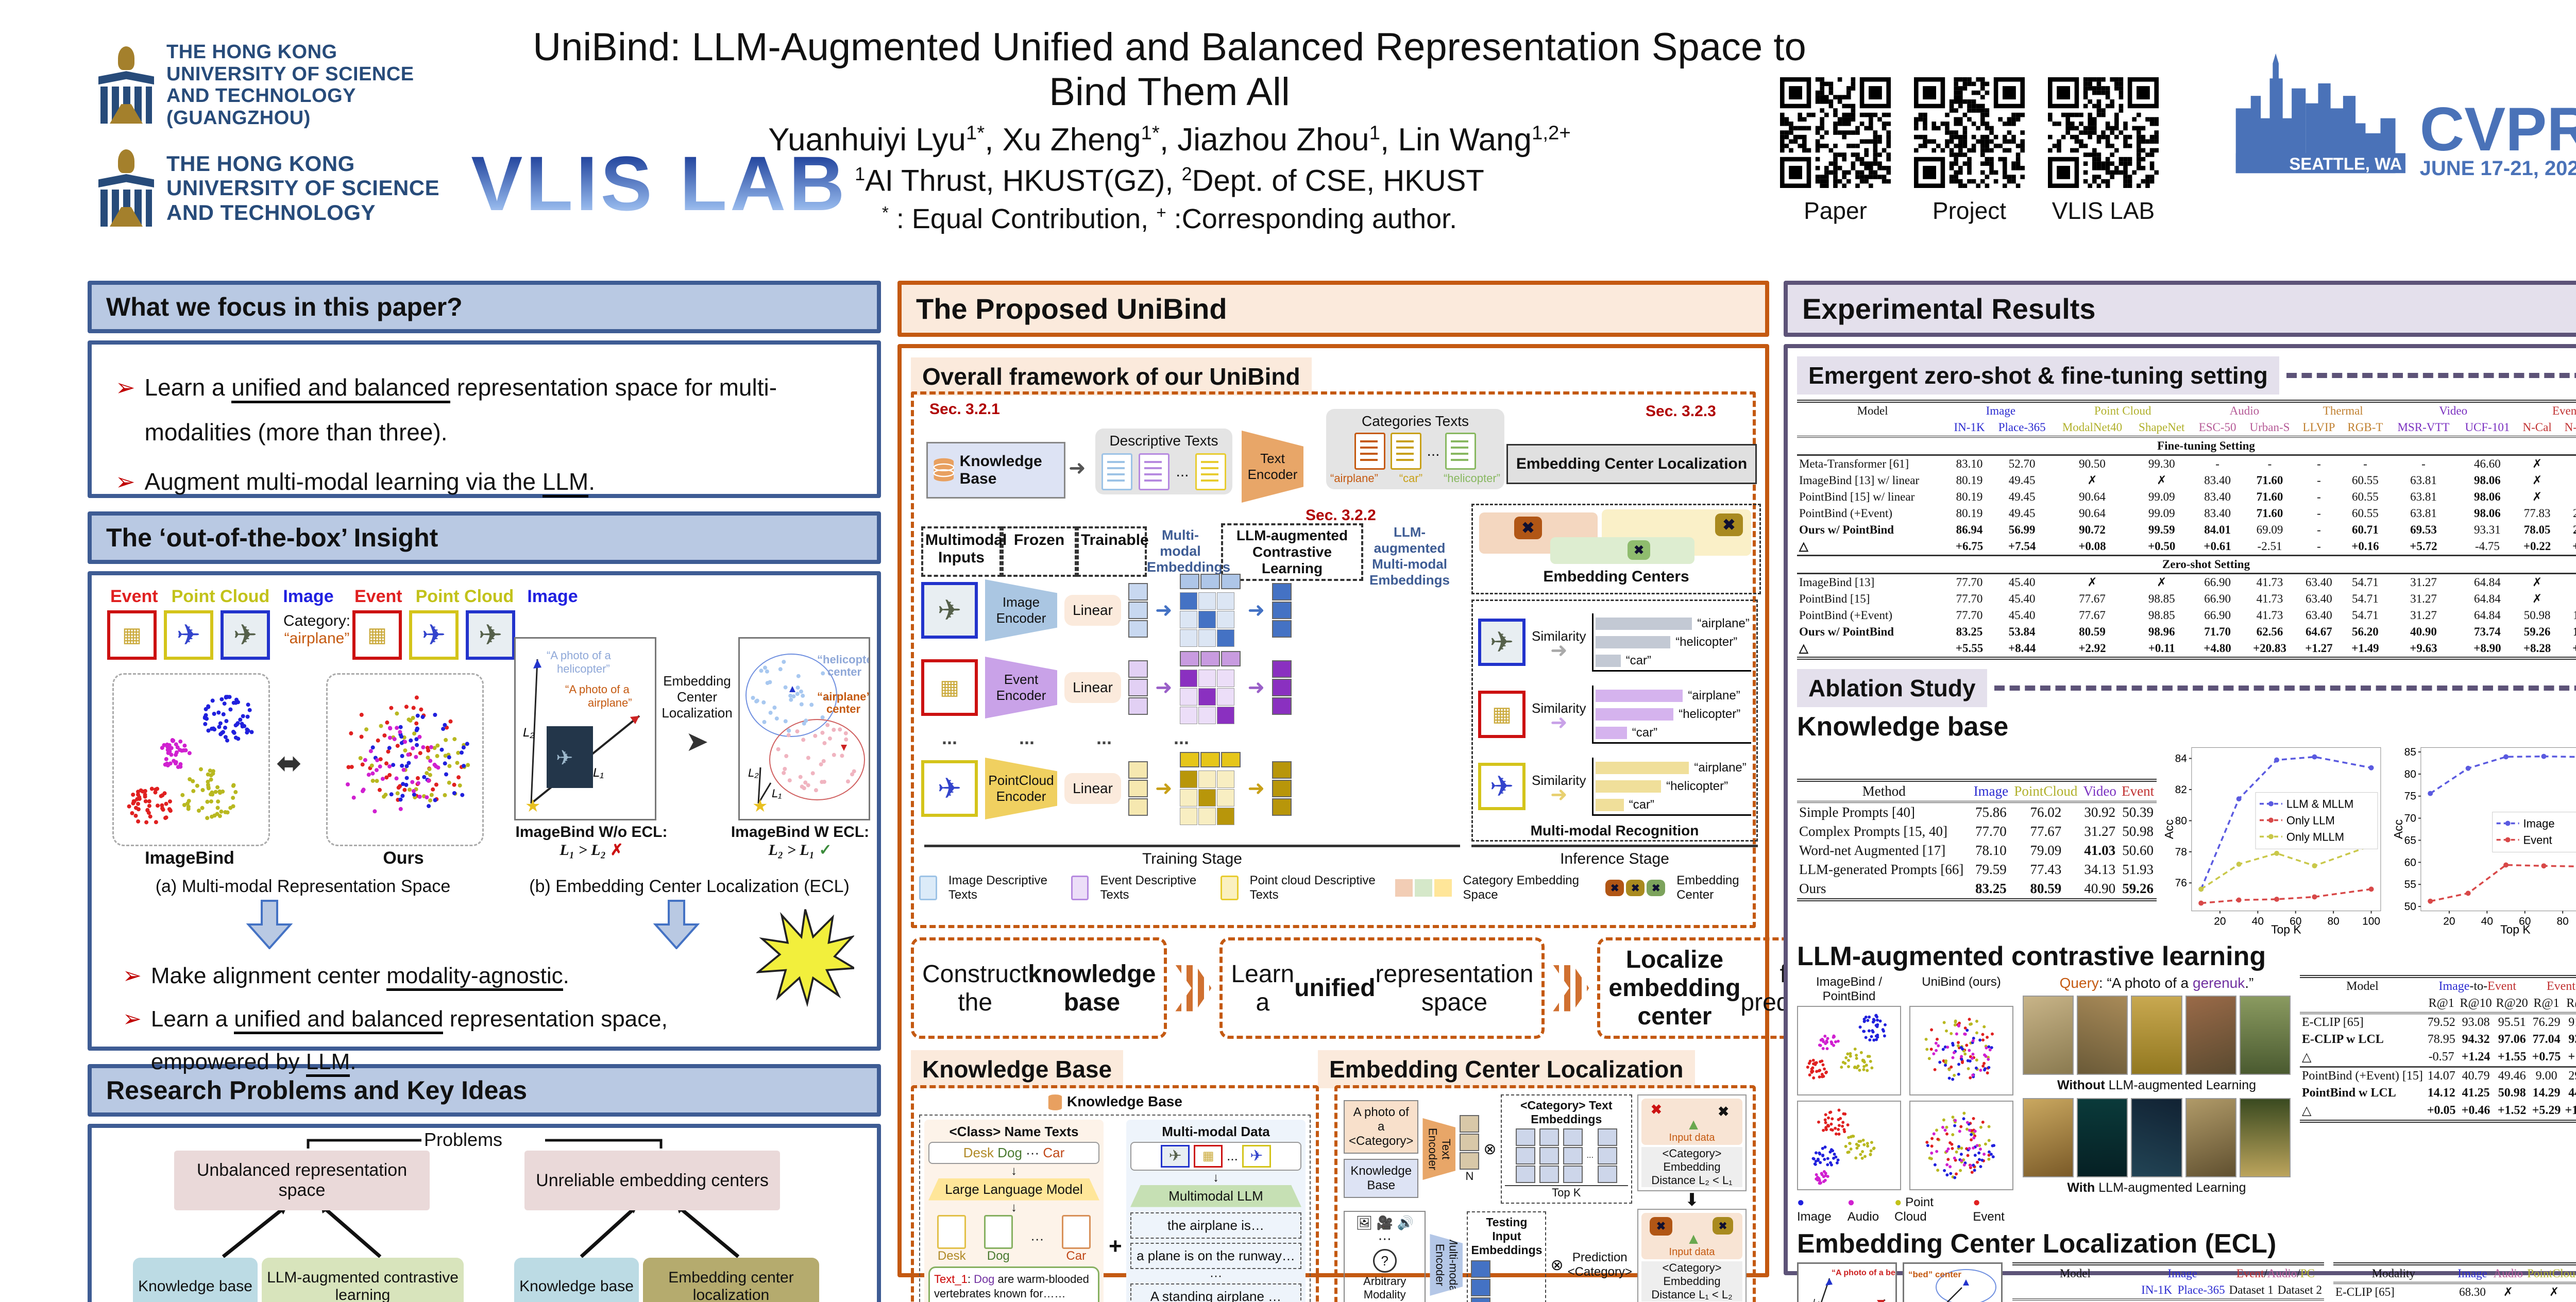 This screenshot has width=2576, height=1302. Describe the element at coordinates (2157, 983) in the screenshot. I see `query-line: Query: “A photo of a gerenuk.”` at that location.